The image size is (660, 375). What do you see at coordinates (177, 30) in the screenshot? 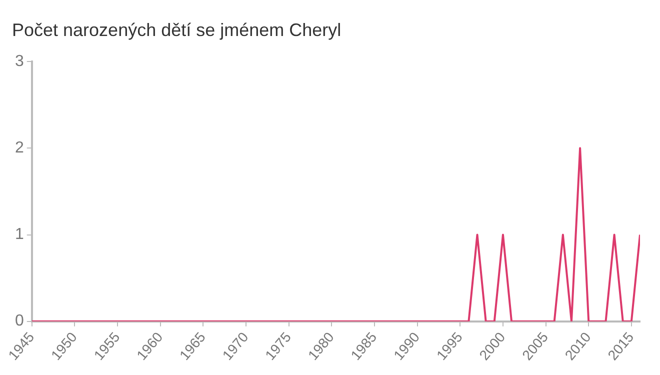
I see `chart-title: Počet narozených dětí se jménem Cheryl` at bounding box center [177, 30].